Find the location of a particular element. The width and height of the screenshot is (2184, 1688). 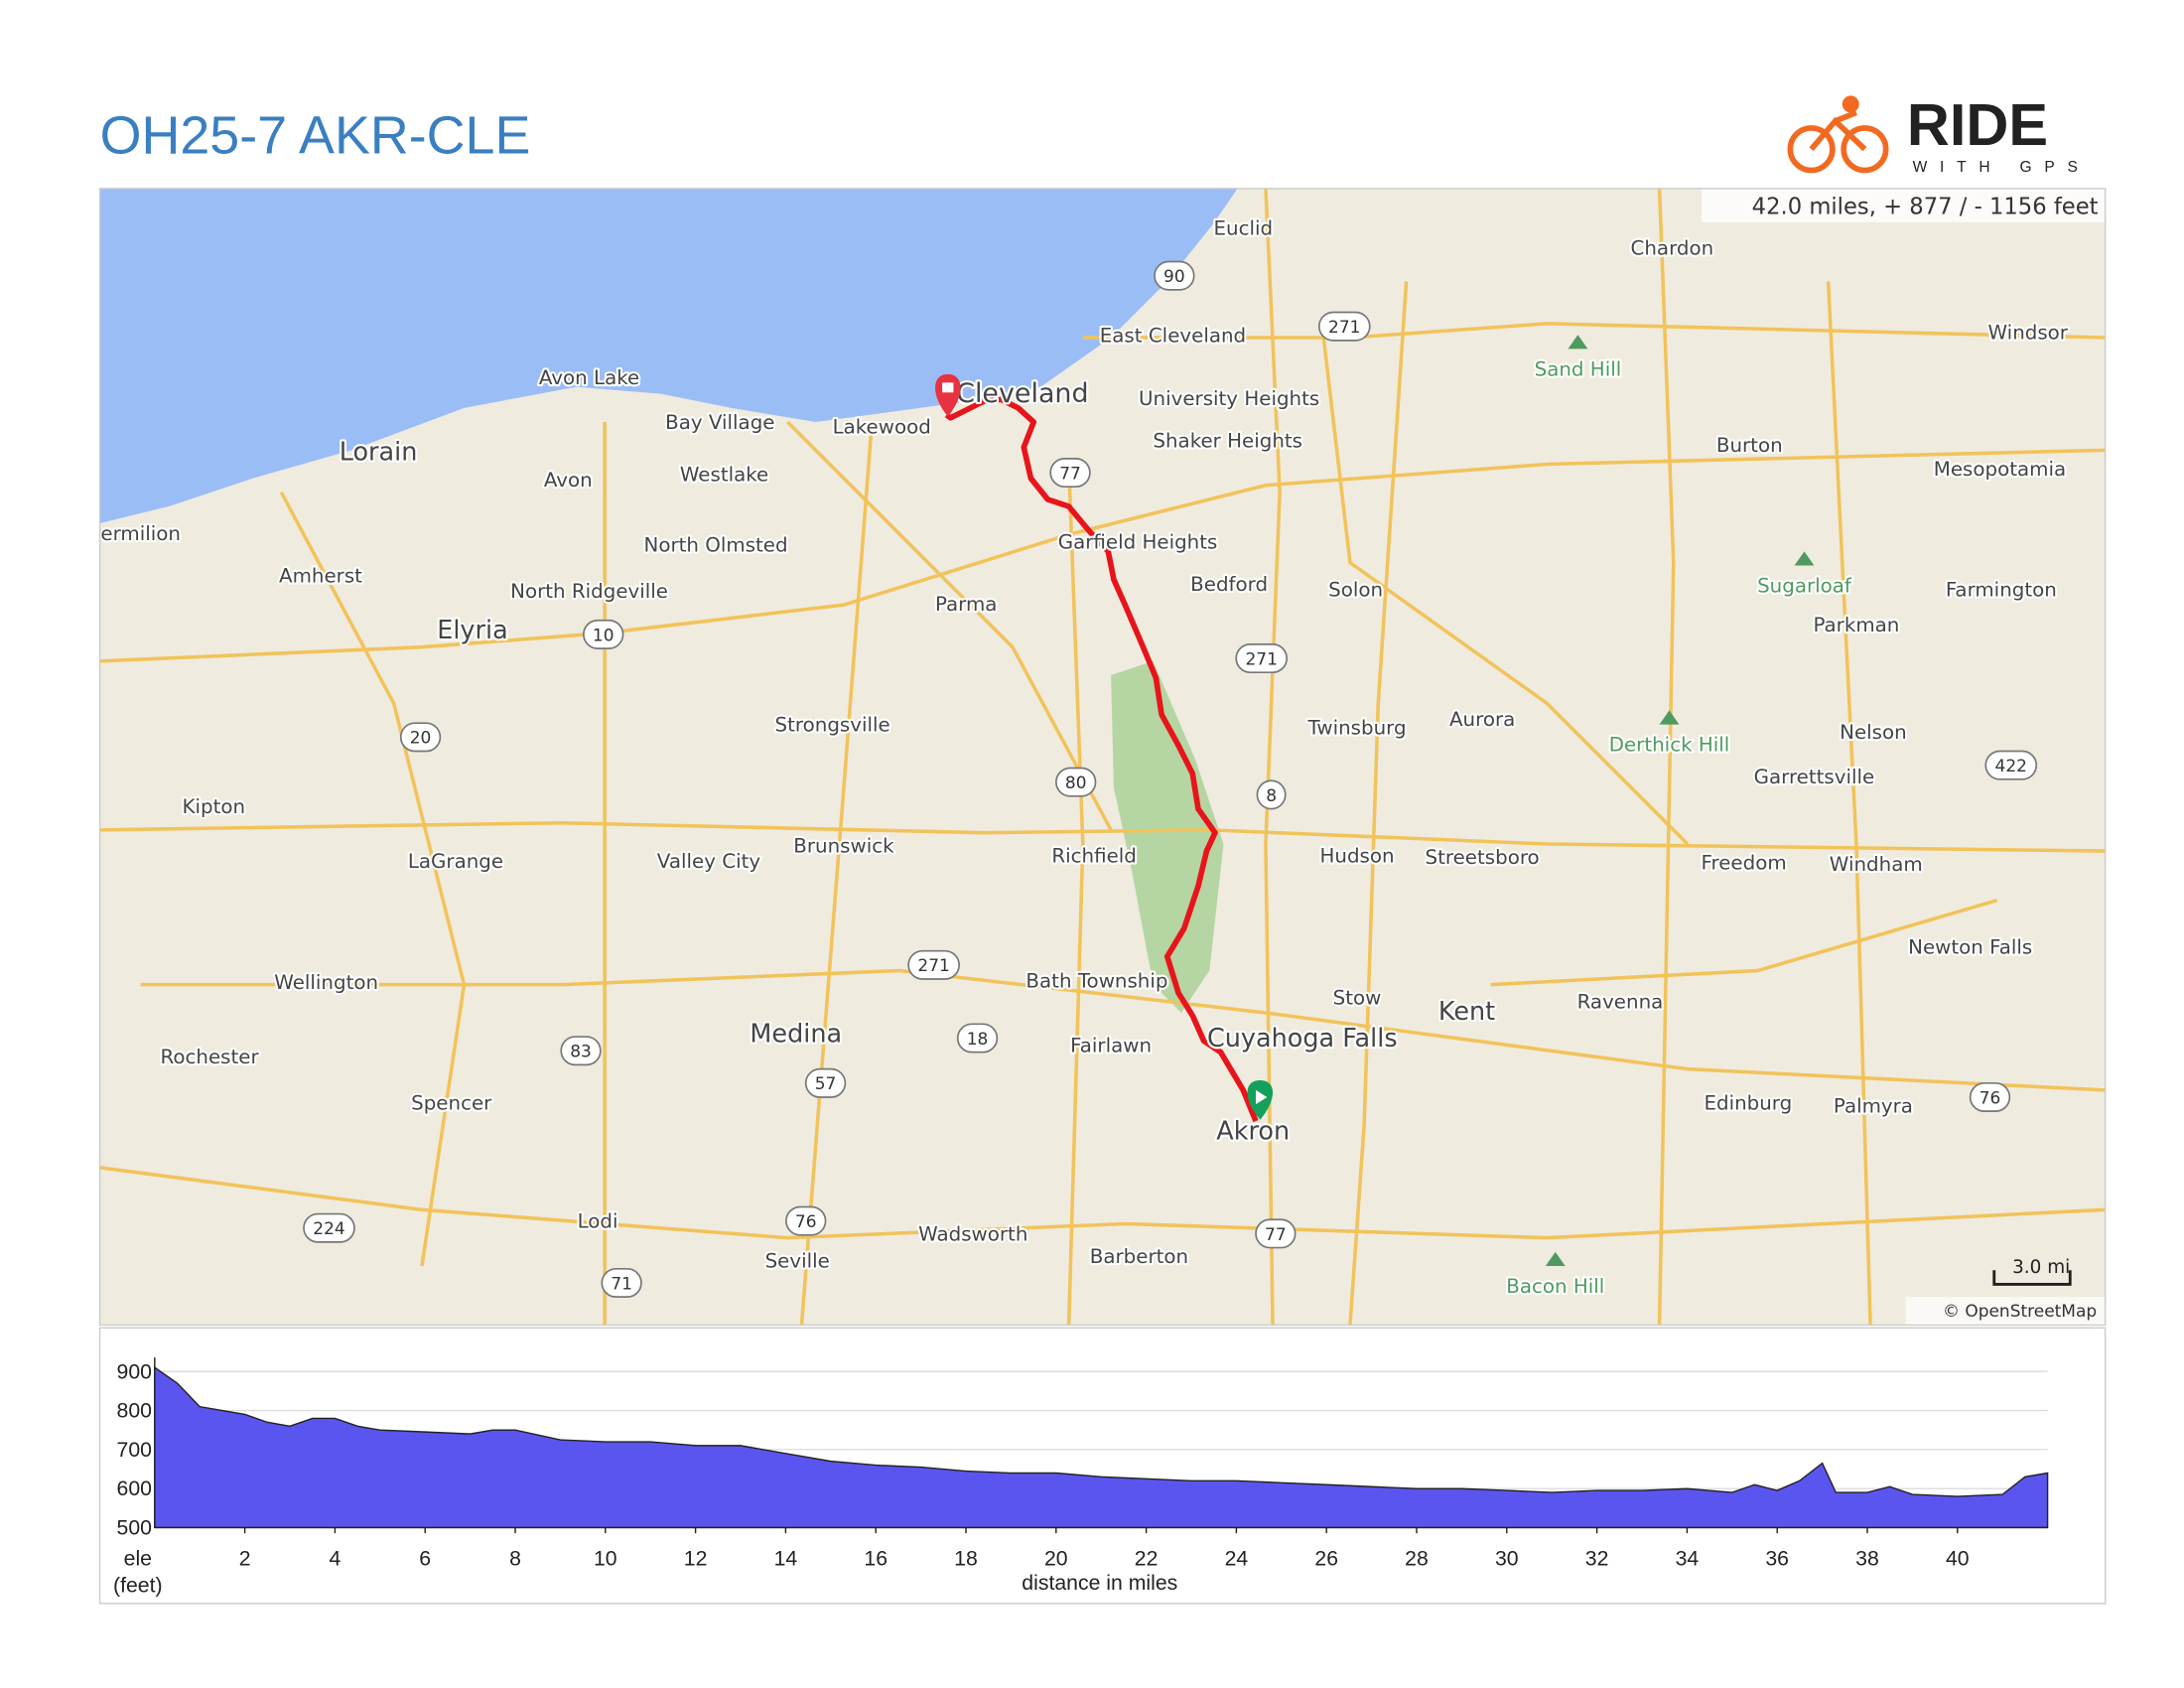

route is located at coordinates (1101, 759).